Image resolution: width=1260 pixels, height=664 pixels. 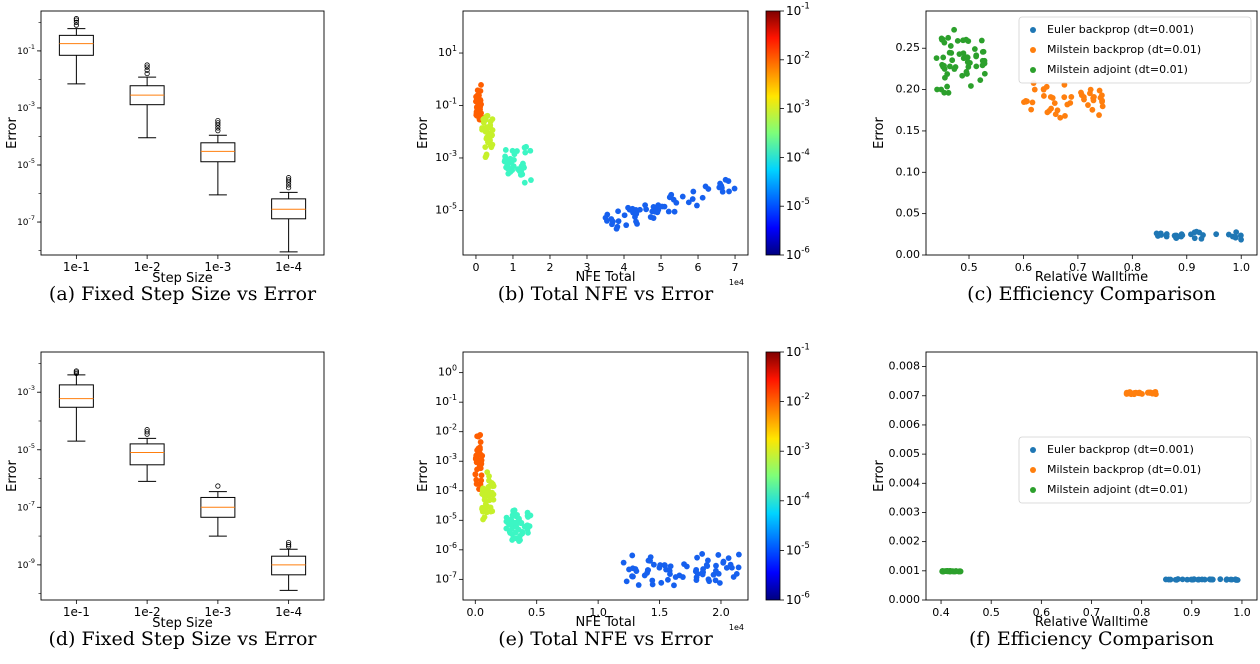 What do you see at coordinates (698, 267) in the screenshot?
I see `x-tick-label: 6` at bounding box center [698, 267].